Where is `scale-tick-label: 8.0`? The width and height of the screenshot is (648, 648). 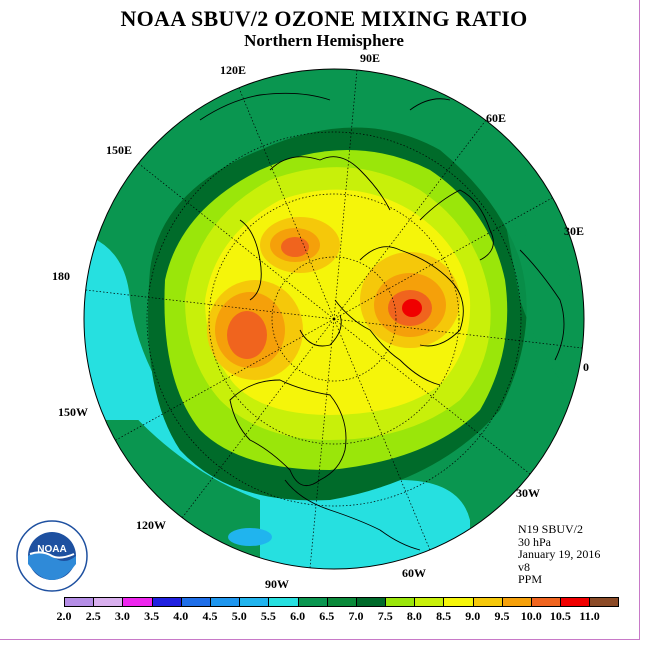 scale-tick-label: 8.0 is located at coordinates (414, 616).